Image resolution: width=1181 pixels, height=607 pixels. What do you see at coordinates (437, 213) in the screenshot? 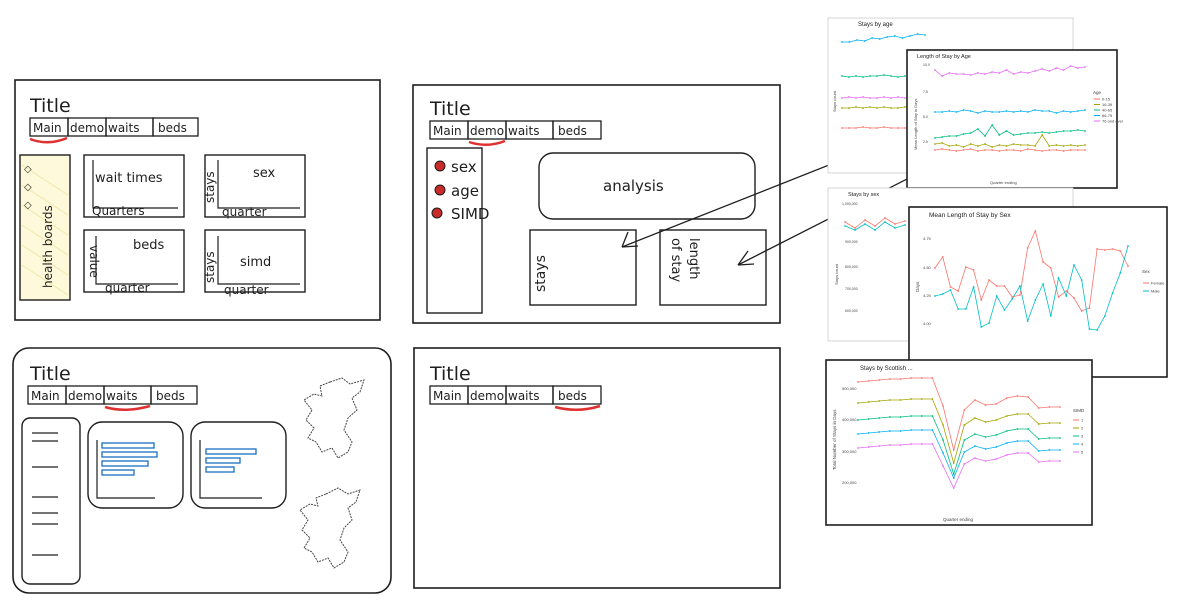
I see `radio-simd` at bounding box center [437, 213].